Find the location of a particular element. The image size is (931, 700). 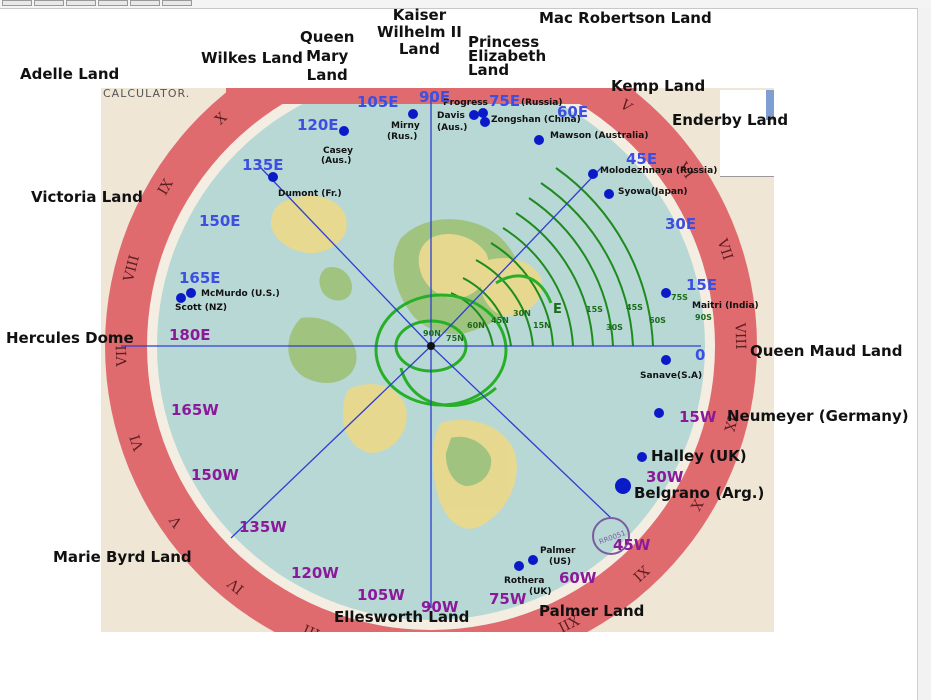

lon-105w: 105W is located at coordinates (381, 595).